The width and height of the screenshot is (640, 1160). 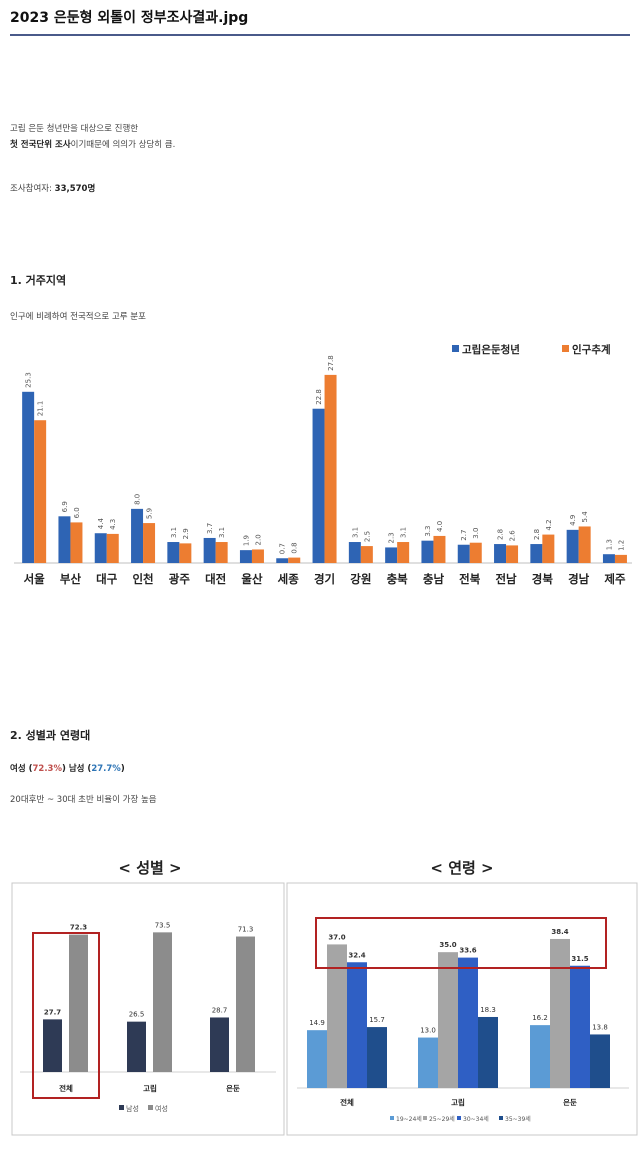 What do you see at coordinates (52, 1012) in the screenshot?
I see `gender-data-label: 27.7` at bounding box center [52, 1012].